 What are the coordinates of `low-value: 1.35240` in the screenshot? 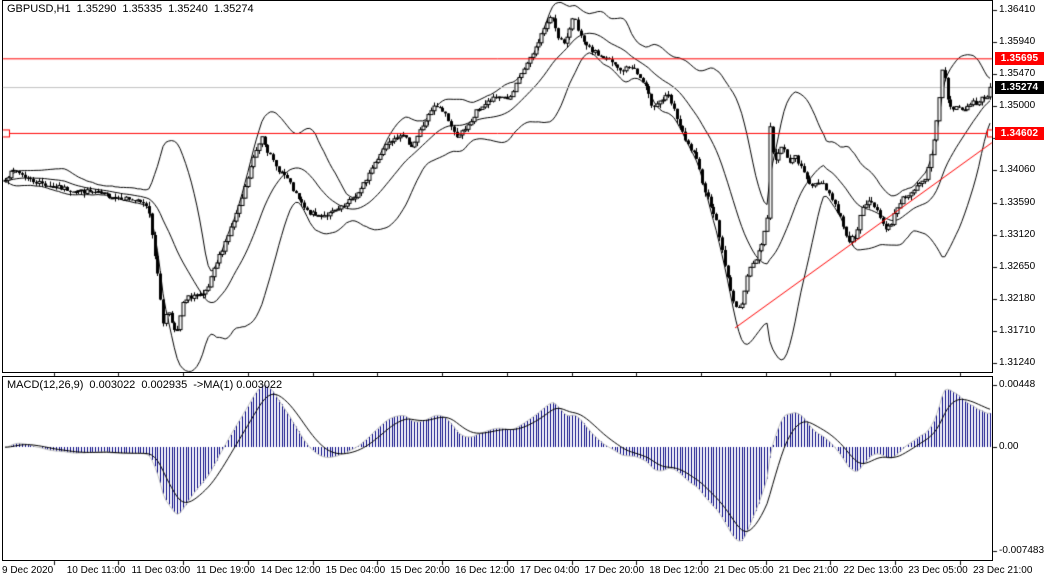 It's located at (188, 9).